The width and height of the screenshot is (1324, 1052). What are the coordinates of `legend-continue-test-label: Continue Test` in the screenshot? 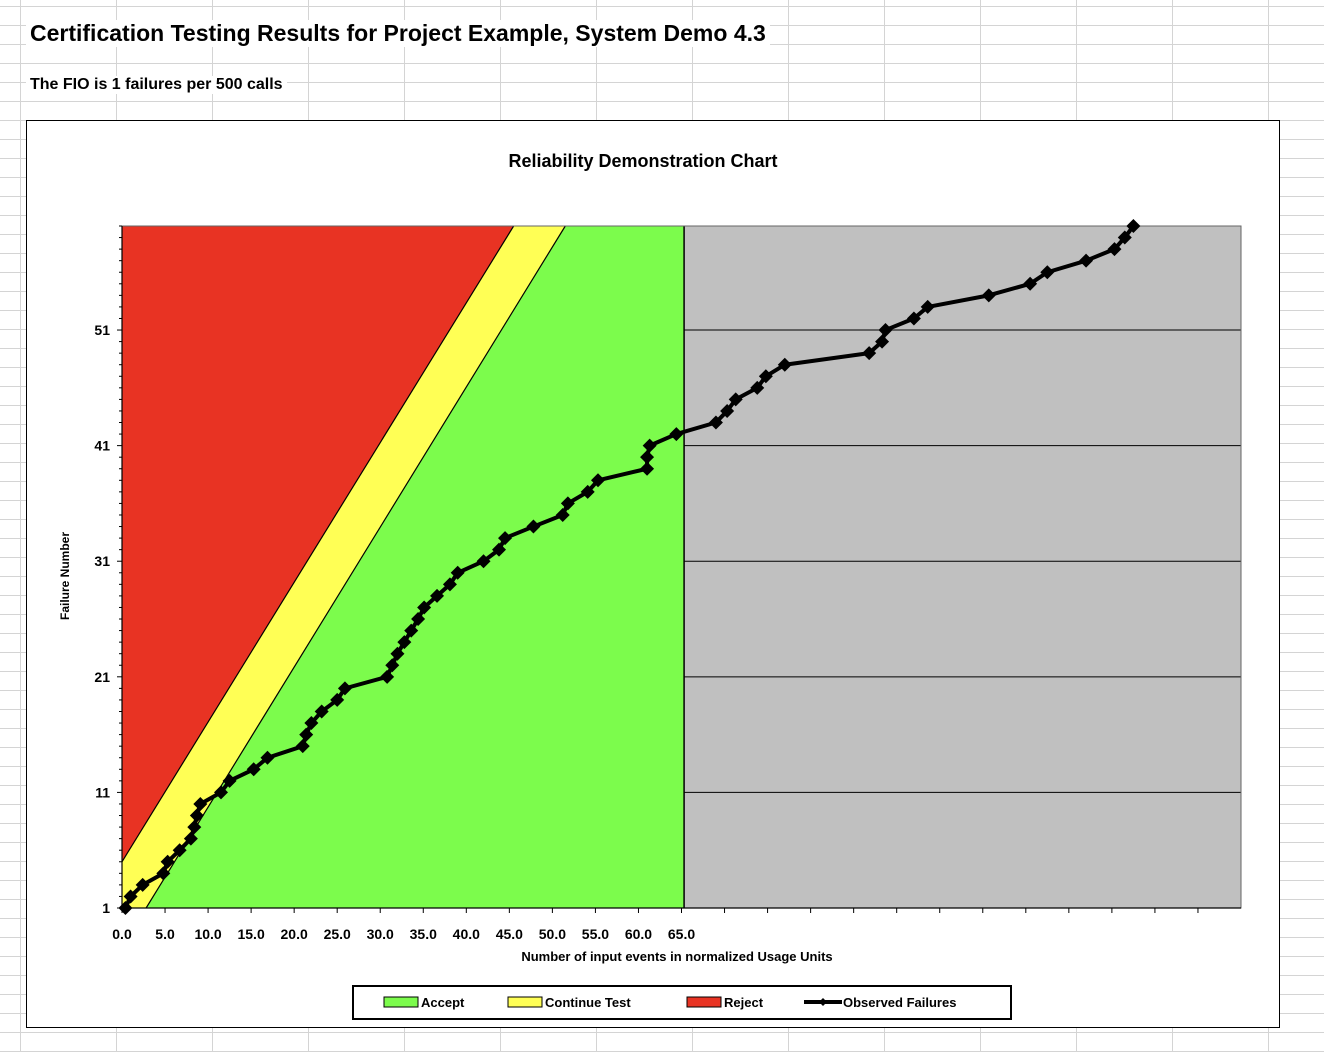 It's located at (588, 1002).